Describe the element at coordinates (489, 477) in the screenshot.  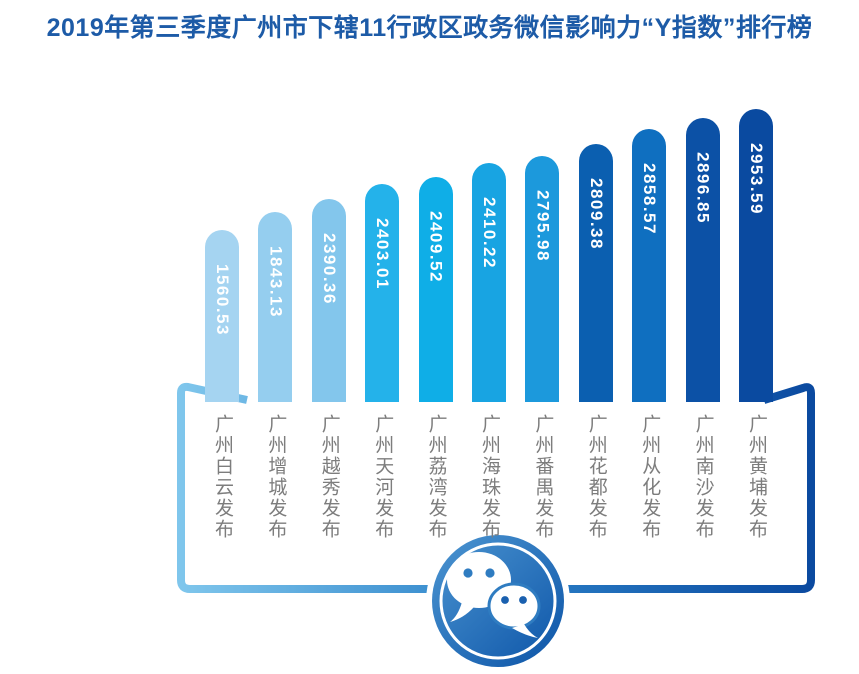
I see `category-label: 广州海珠发布` at that location.